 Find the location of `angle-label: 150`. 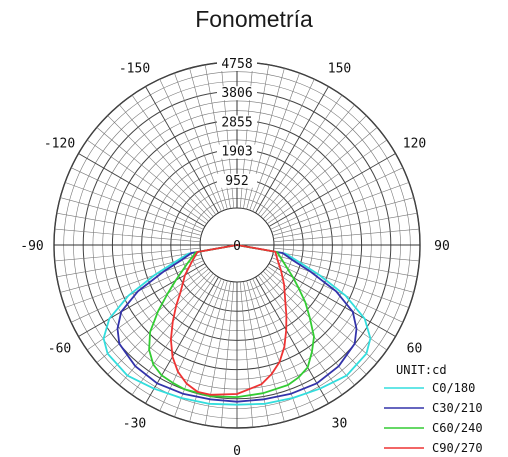

angle-label: 150 is located at coordinates (339, 69).